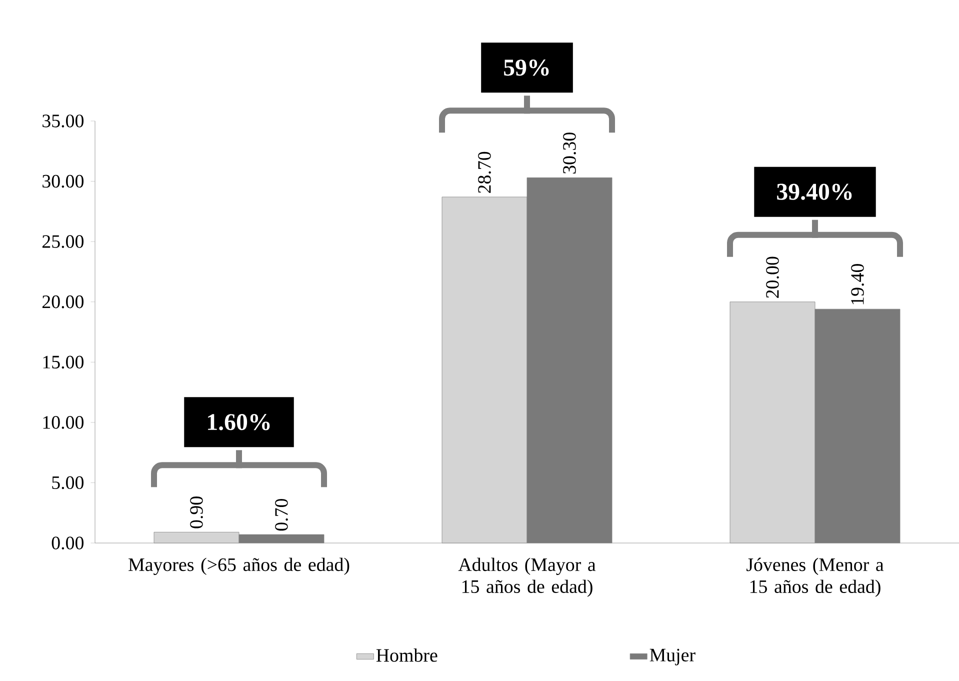  What do you see at coordinates (527, 577) in the screenshot?
I see `x-tick-label: Adultos (Mayor a 15 años de edad)` at bounding box center [527, 577].